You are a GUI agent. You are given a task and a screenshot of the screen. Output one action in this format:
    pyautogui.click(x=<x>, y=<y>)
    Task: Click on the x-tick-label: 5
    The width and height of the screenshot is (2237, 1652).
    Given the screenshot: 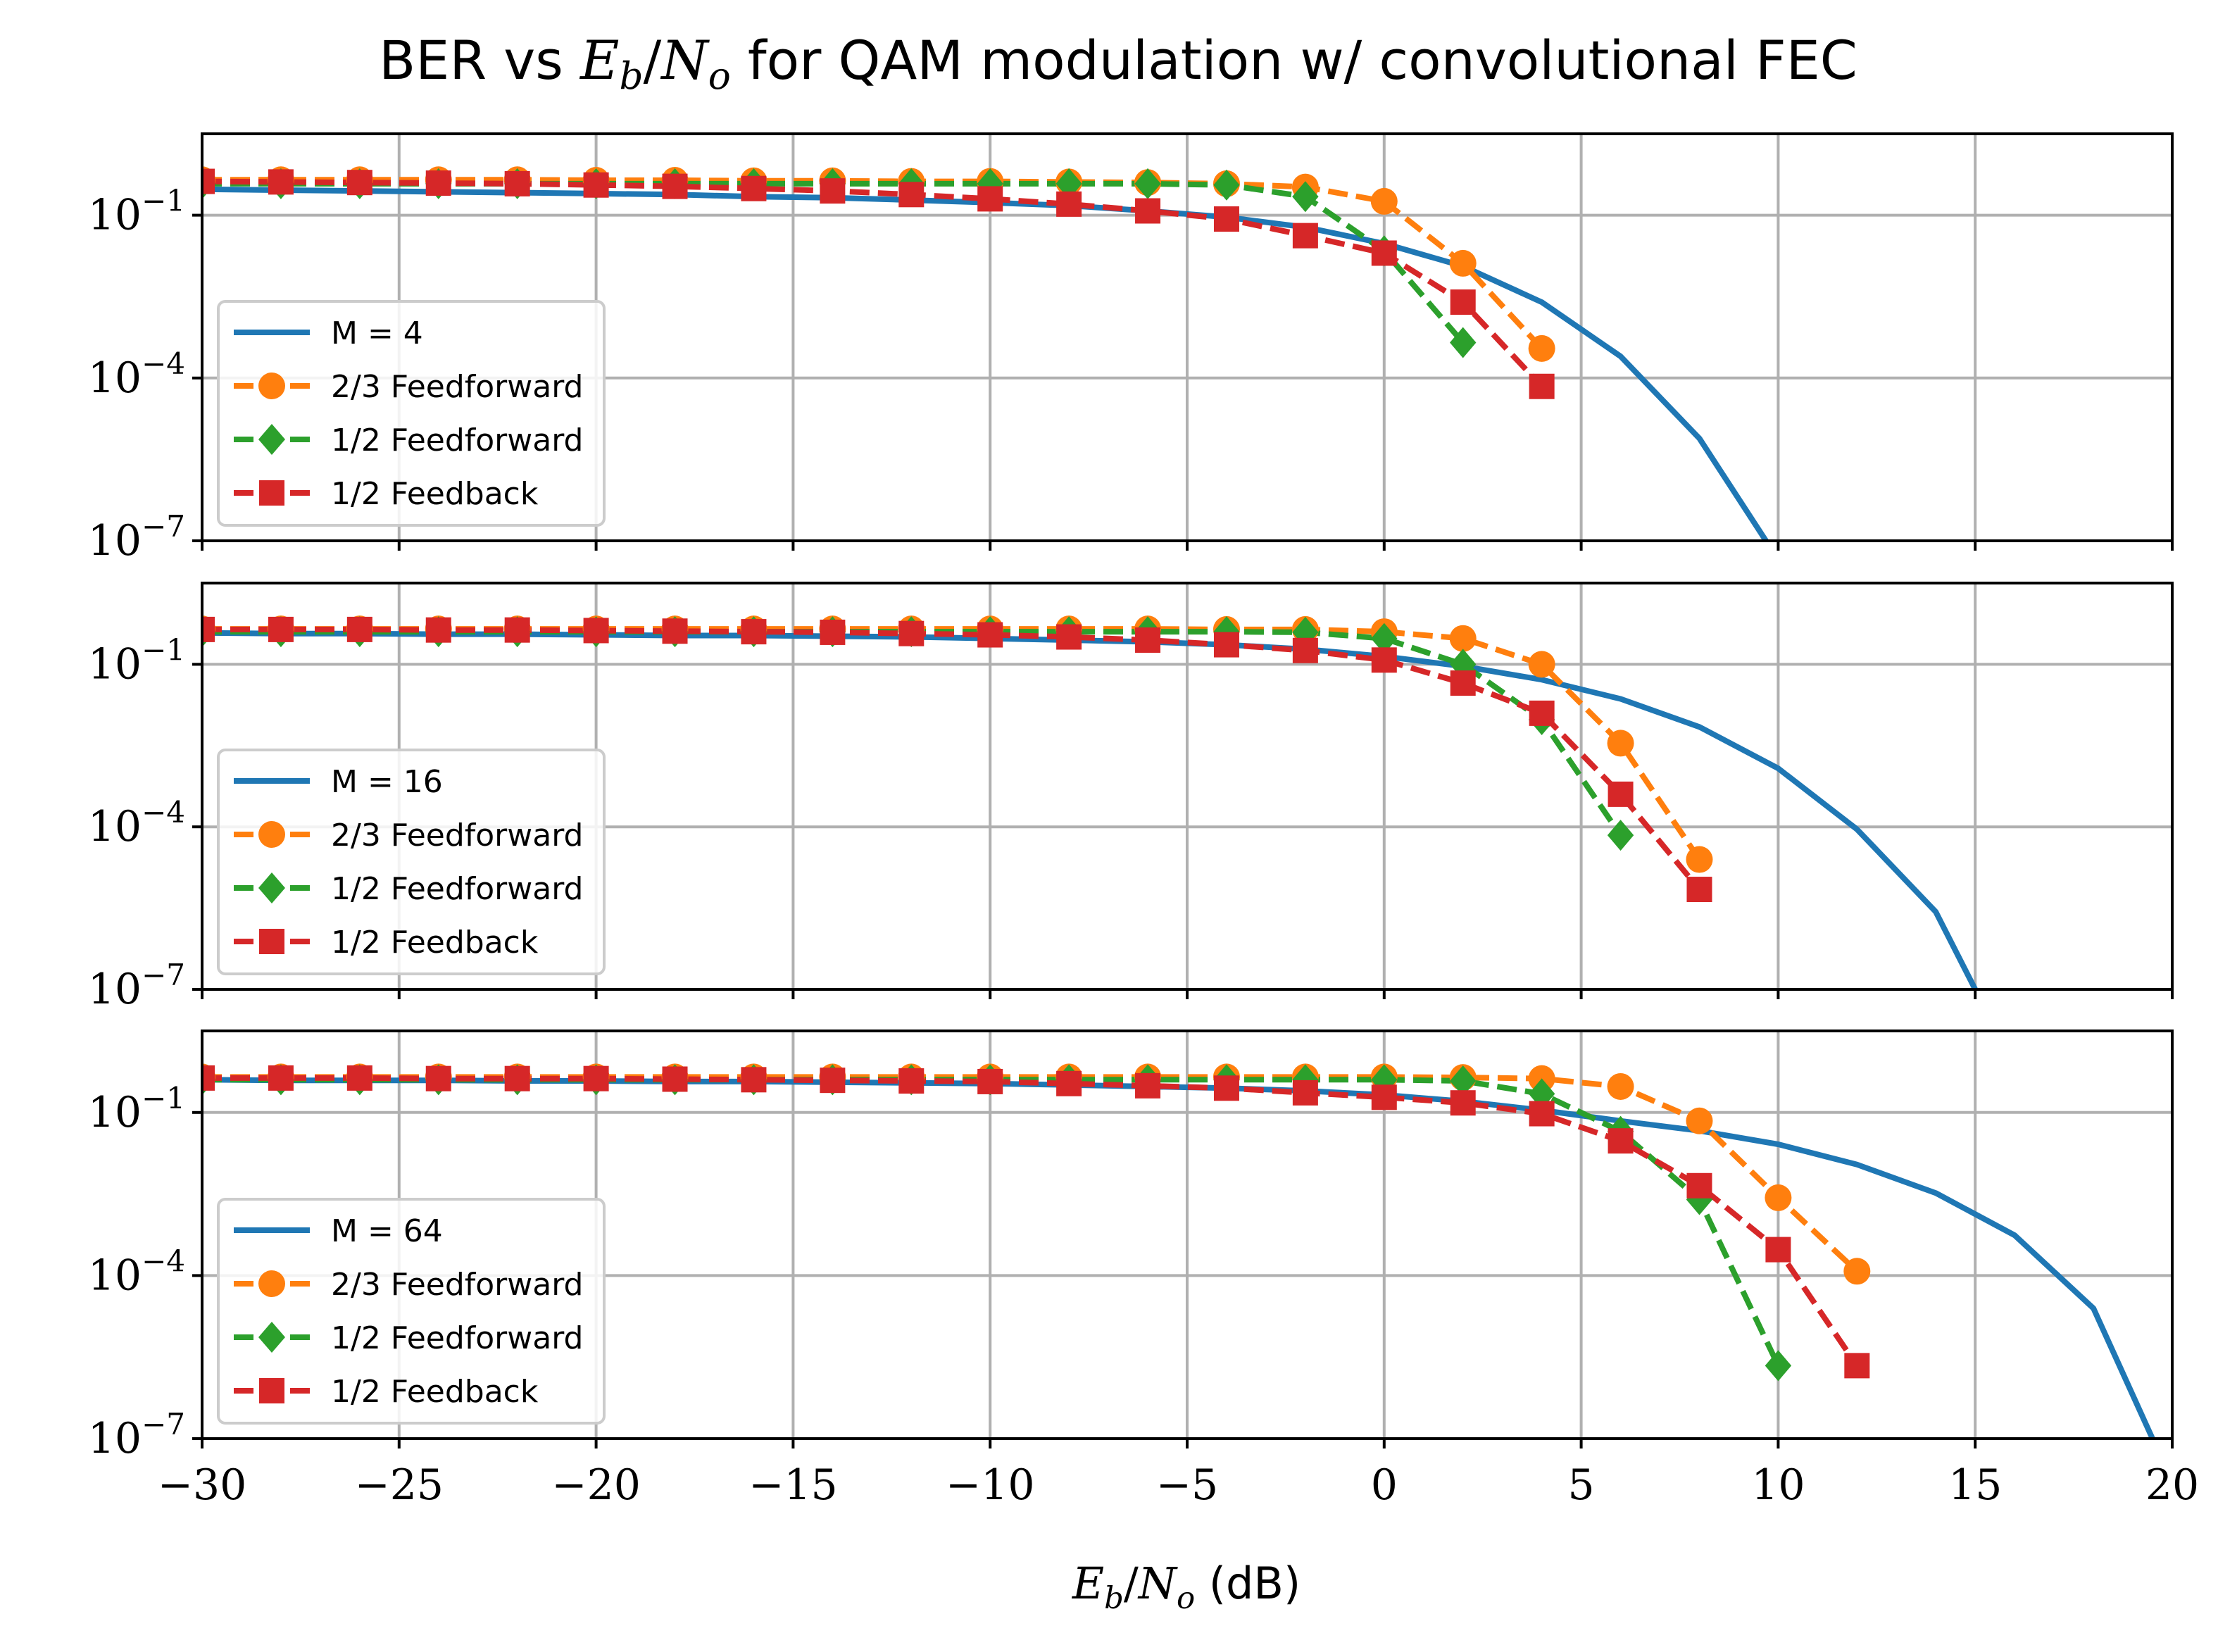 What is the action you would take?
    pyautogui.click(x=1582, y=1485)
    